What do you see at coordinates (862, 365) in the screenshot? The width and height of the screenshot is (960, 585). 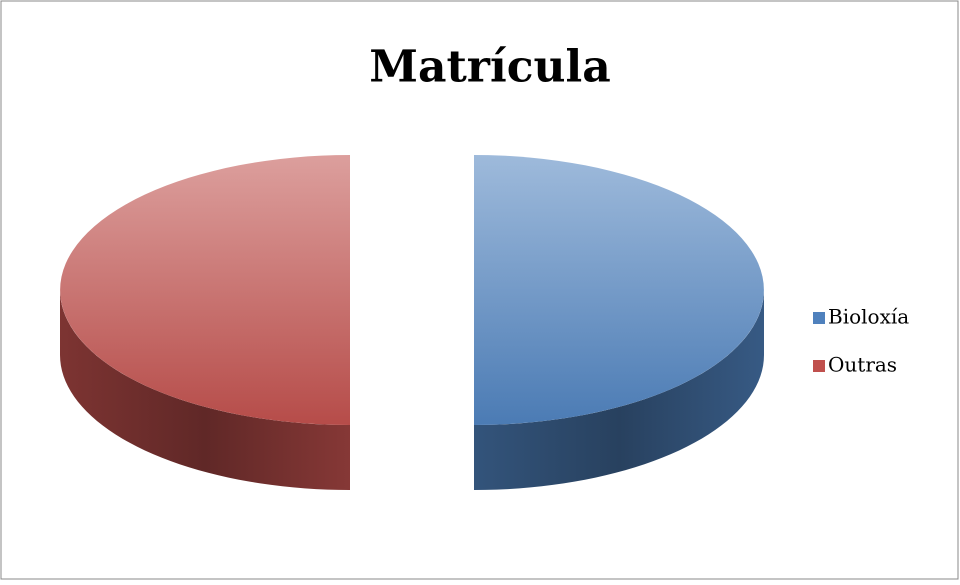 I see `legend-label: Outras` at bounding box center [862, 365].